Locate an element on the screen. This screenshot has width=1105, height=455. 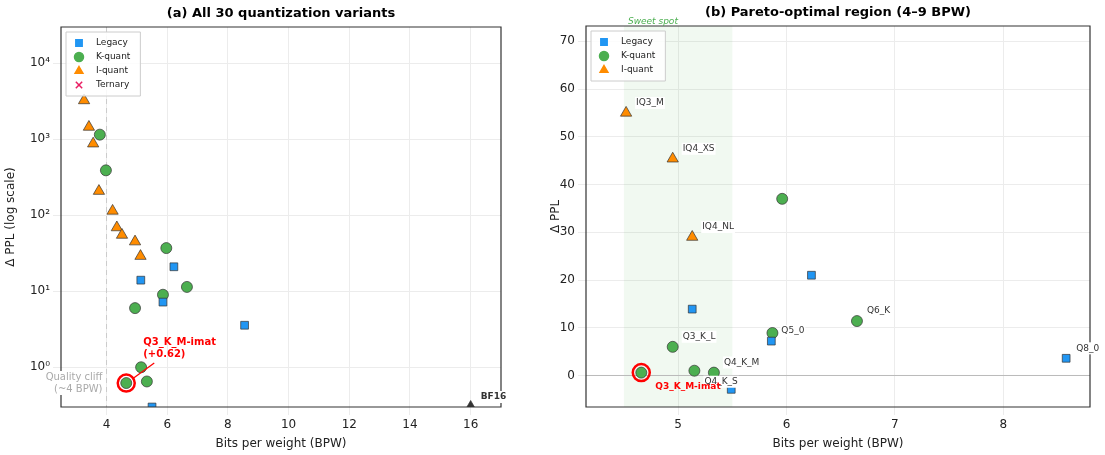
y-axis-title: Δ PPL (log scale) is located at coordinates (10, 217).